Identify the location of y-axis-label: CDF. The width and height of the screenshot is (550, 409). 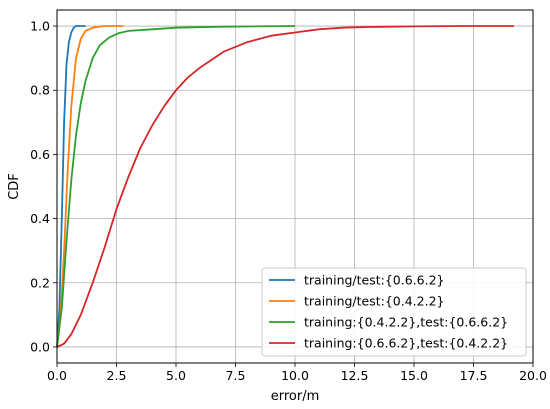
(14, 186).